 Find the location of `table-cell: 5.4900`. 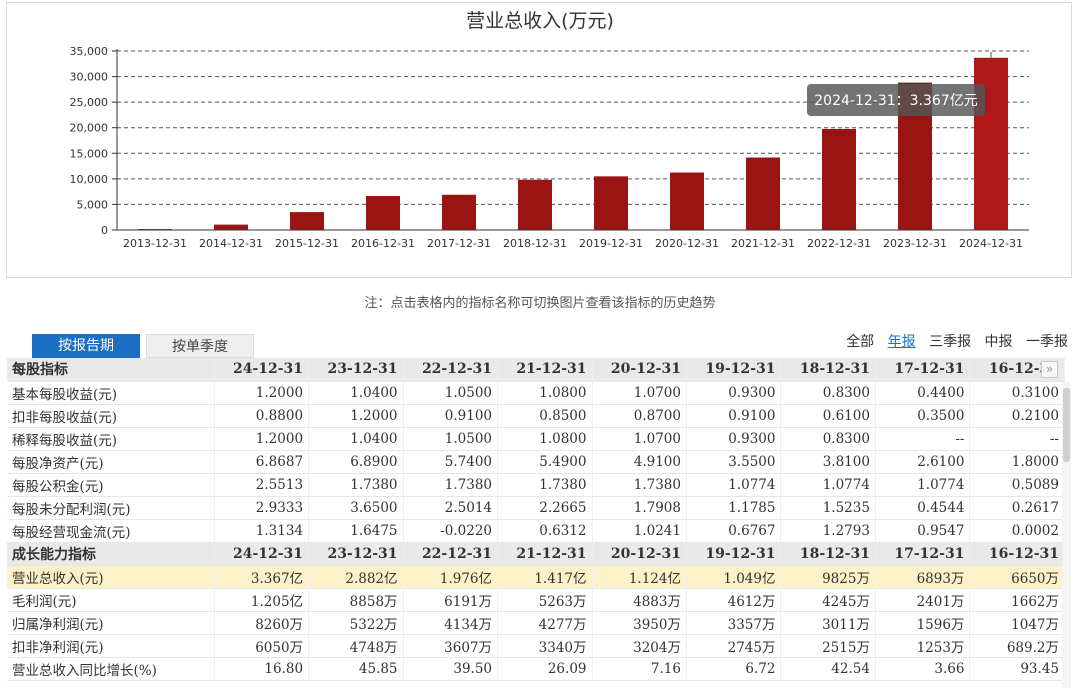

table-cell: 5.4900 is located at coordinates (545, 462).